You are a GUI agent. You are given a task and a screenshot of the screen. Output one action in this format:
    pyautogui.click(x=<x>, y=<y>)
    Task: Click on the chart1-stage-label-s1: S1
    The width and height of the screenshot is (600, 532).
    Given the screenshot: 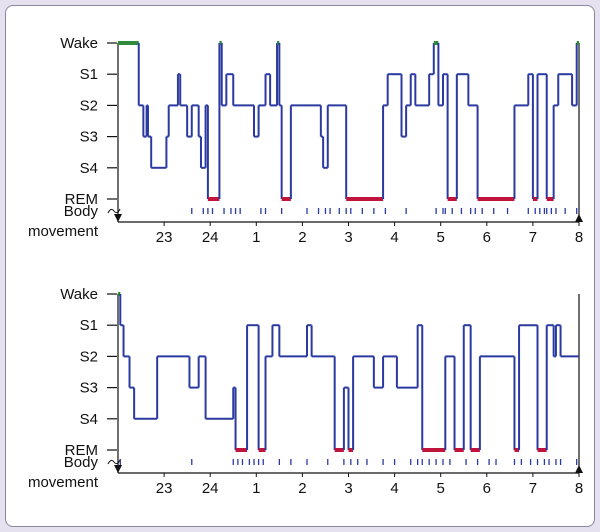 What is the action you would take?
    pyautogui.click(x=89, y=74)
    